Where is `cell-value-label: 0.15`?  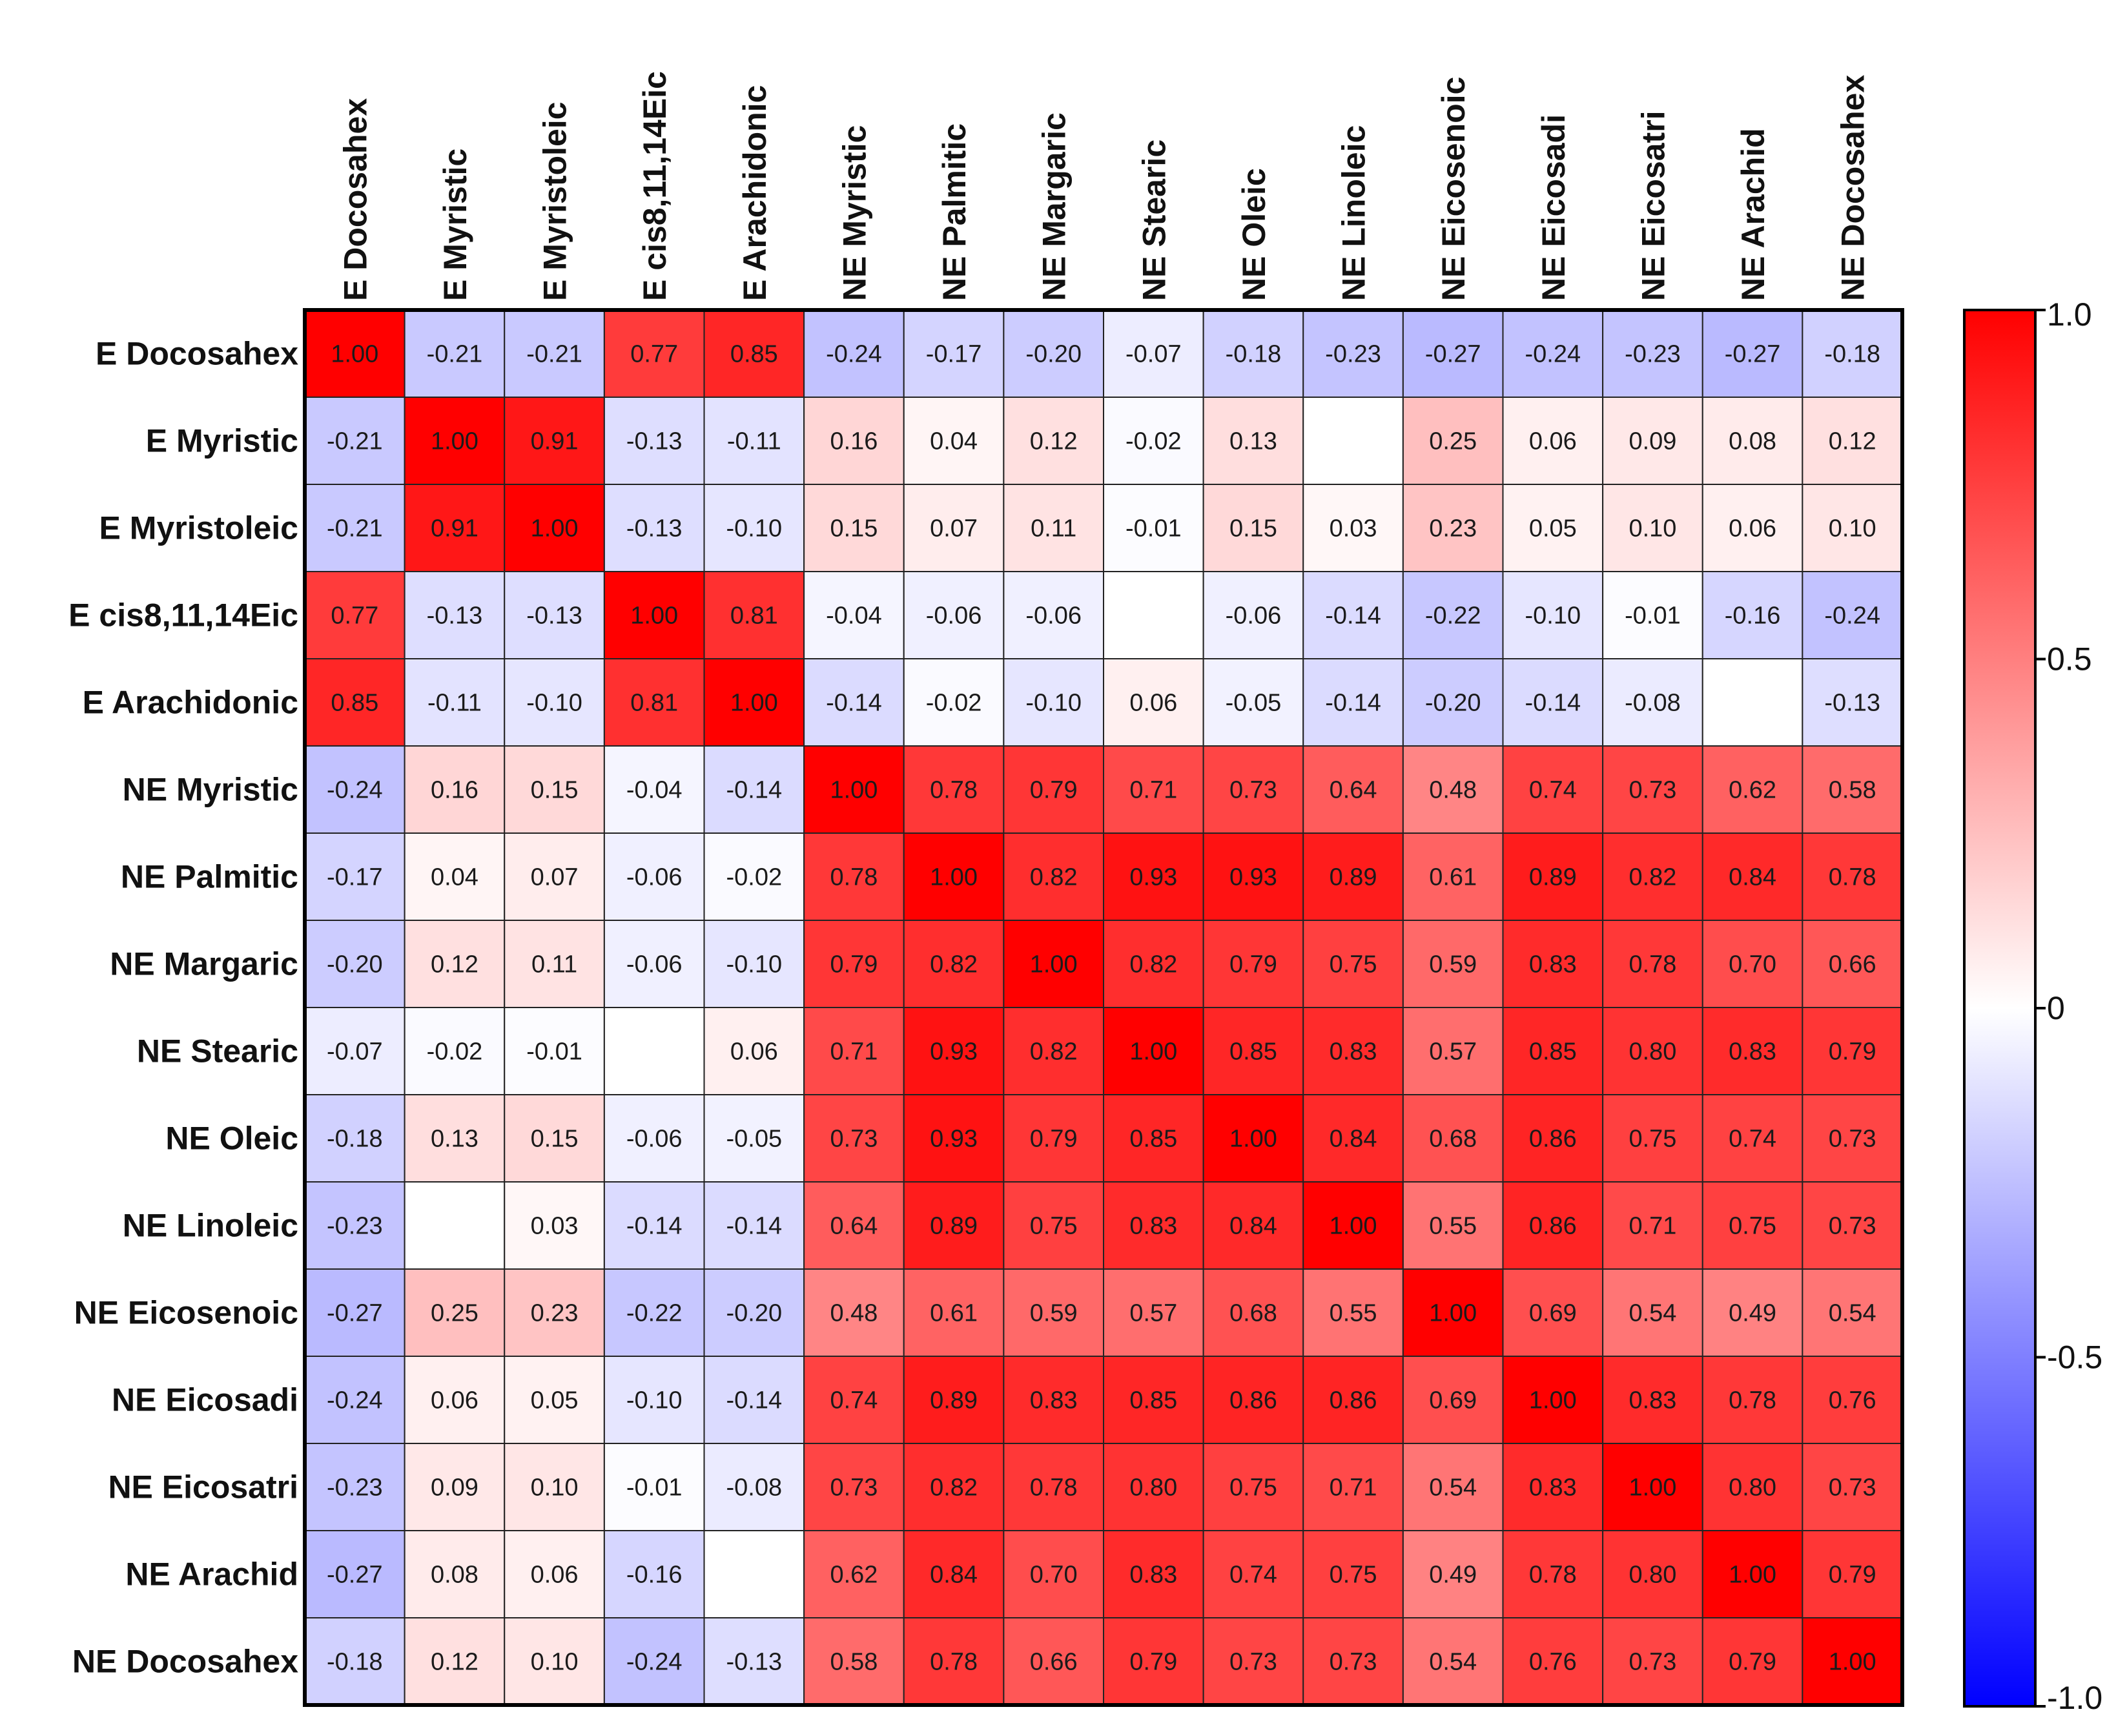 cell-value-label: 0.15 is located at coordinates (1253, 528).